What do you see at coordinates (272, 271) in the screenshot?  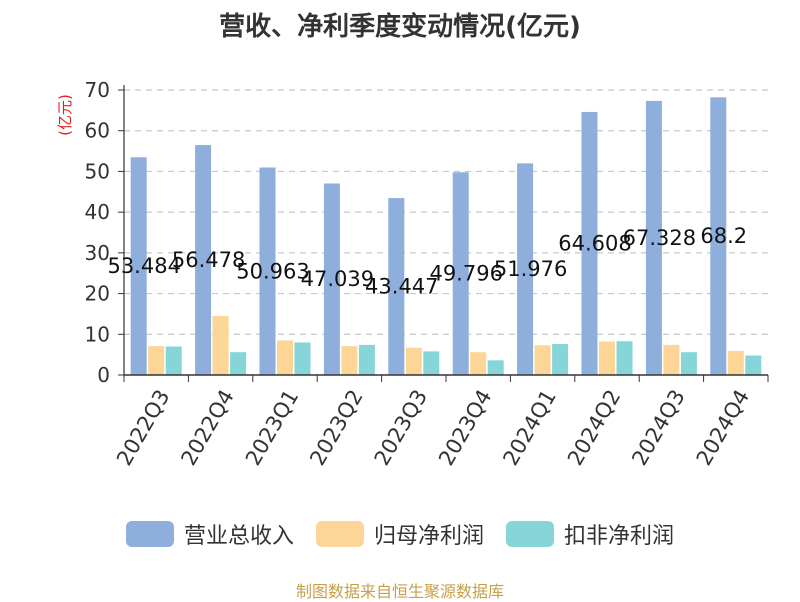 I see `data-label: 50.963` at bounding box center [272, 271].